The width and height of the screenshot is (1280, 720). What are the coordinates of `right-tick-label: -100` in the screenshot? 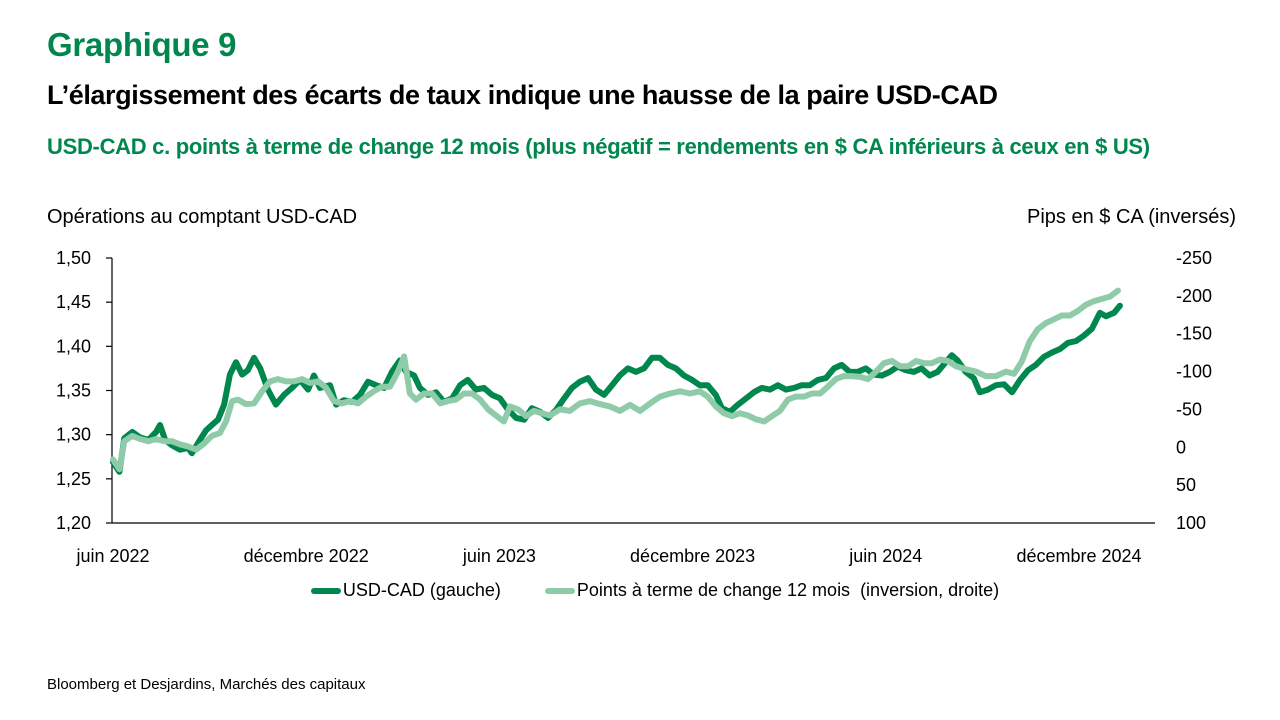 It's located at (1194, 372).